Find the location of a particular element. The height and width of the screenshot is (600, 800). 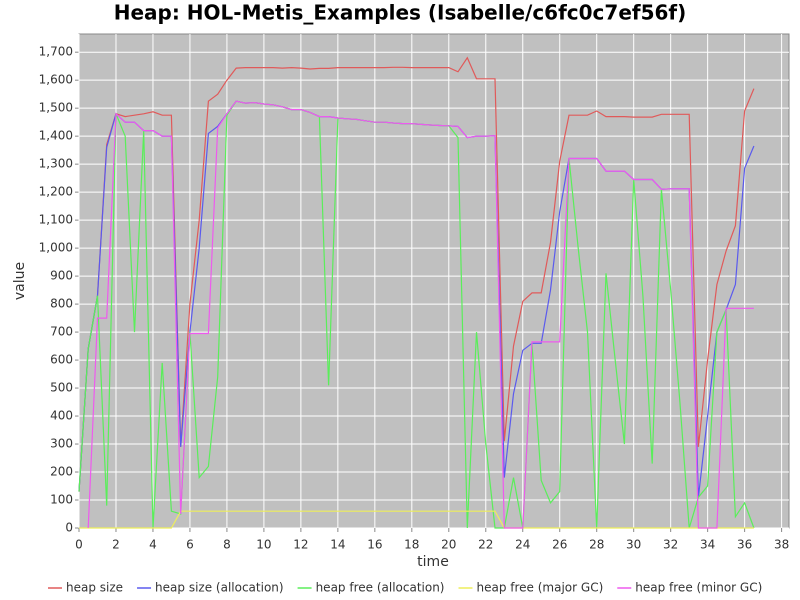

legend-label: heap free (major GC) is located at coordinates (540, 588).